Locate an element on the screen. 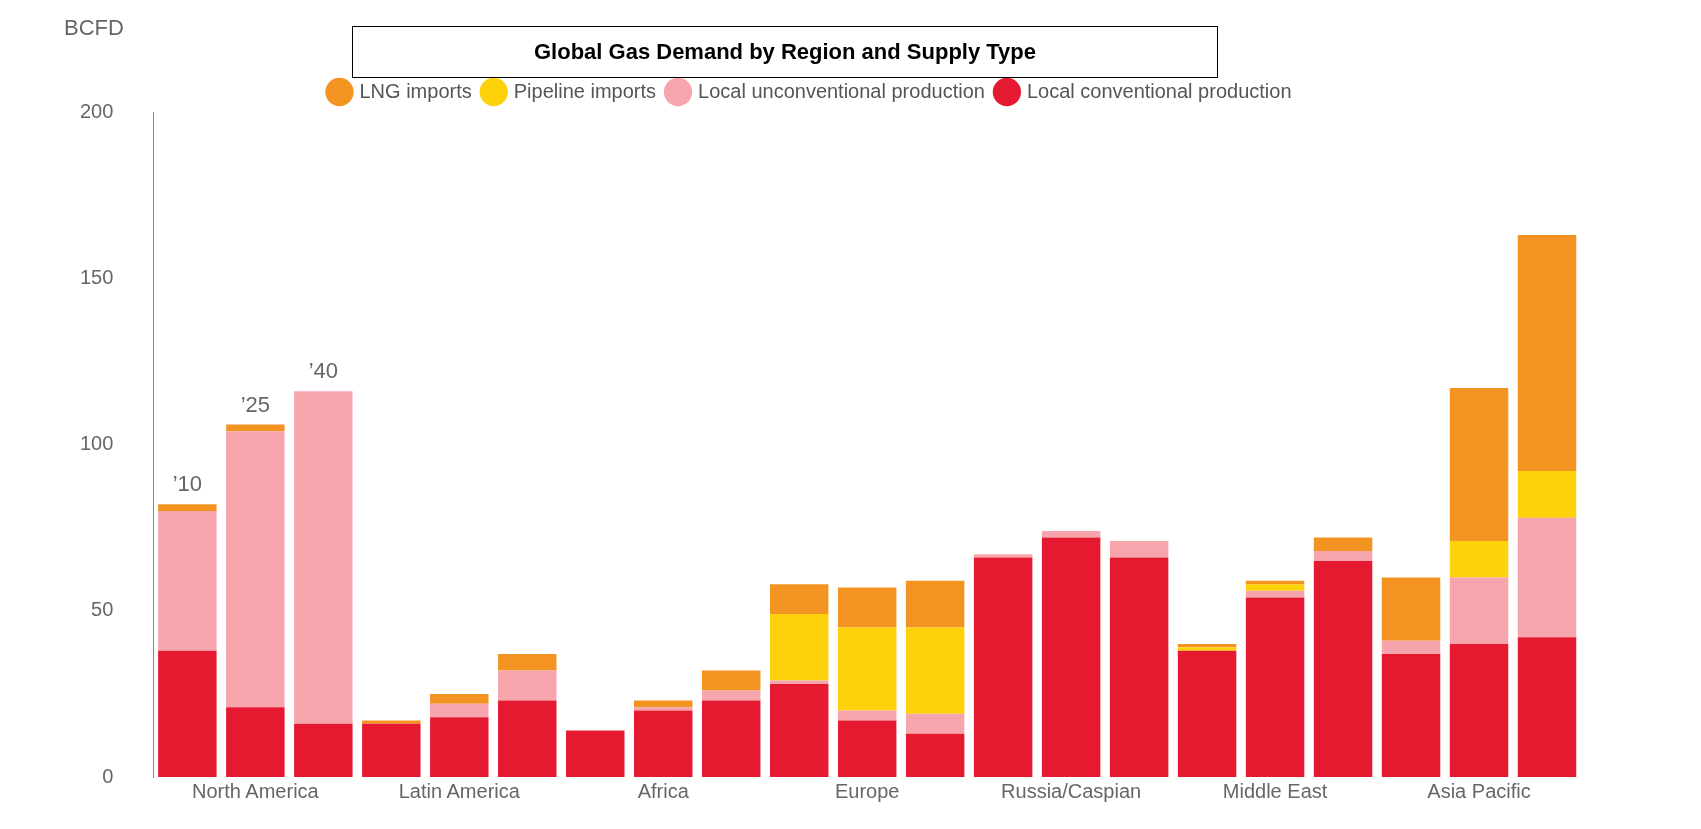 The width and height of the screenshot is (1701, 829). legend-label: Local conventional production is located at coordinates (1159, 90).